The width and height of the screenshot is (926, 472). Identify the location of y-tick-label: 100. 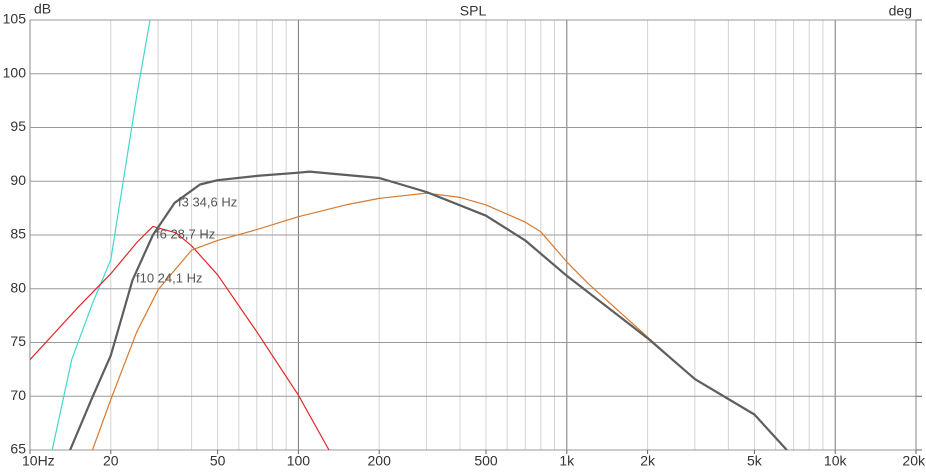
(15, 72).